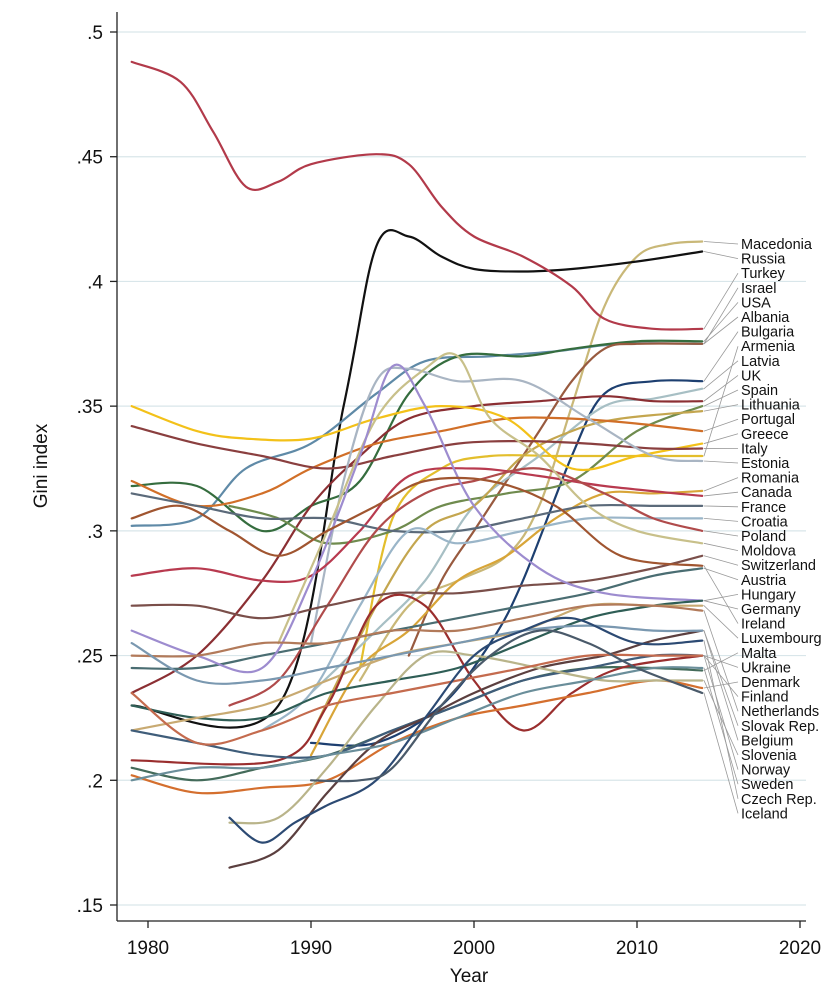  I want to click on x-tick-label: 2000, so click(474, 948).